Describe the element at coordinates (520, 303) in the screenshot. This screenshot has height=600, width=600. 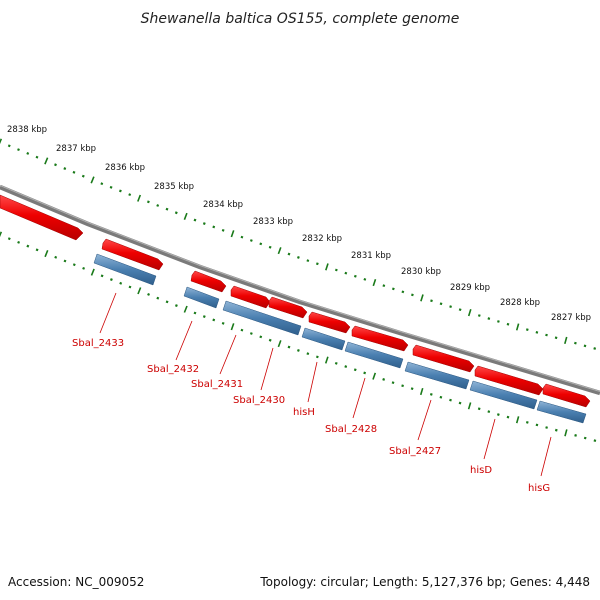
I see `scale-label-2828: 2828 kbp` at that location.